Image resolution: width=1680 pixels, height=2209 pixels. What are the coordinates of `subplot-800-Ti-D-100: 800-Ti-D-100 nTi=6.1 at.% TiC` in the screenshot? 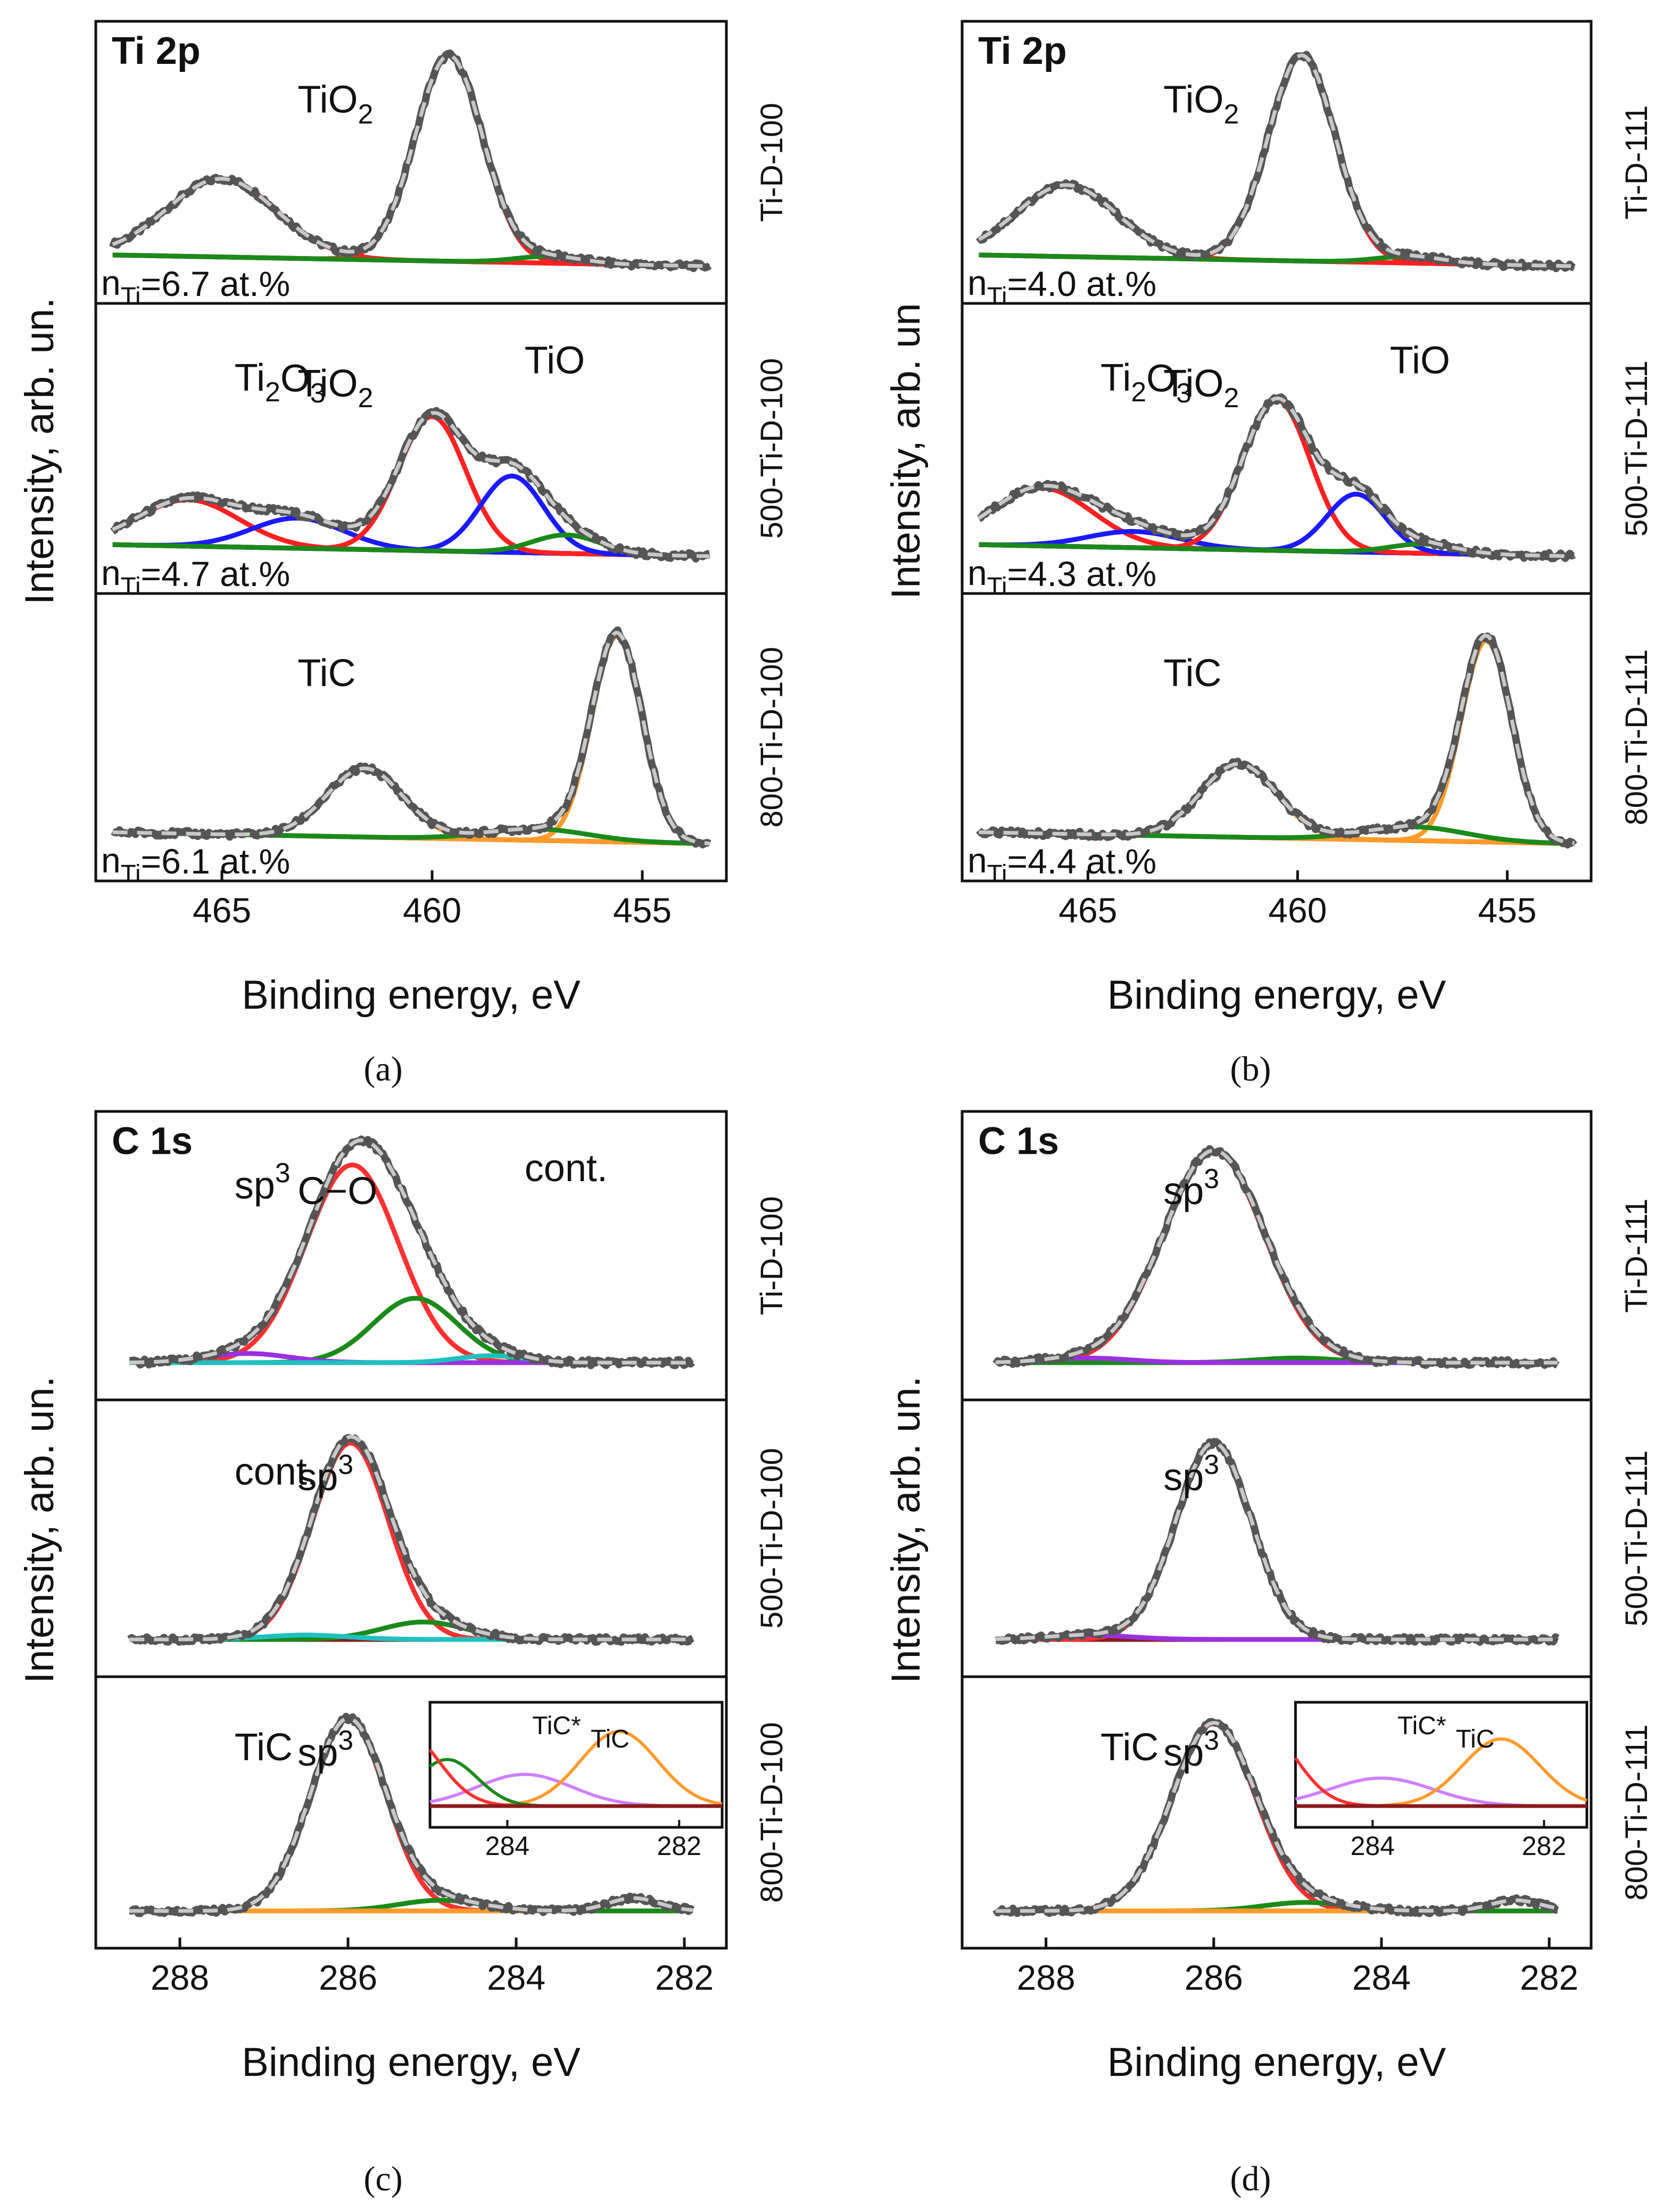 It's located at (441, 740).